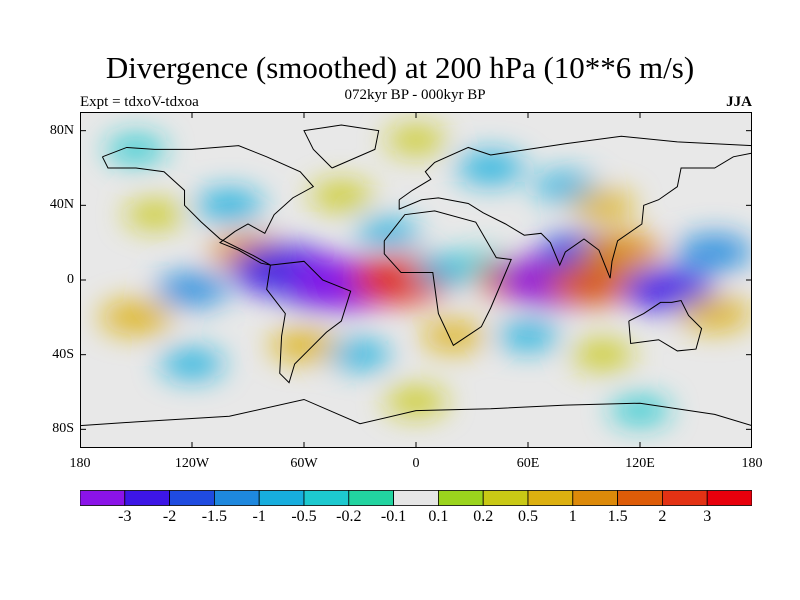  Describe the element at coordinates (438, 516) in the screenshot. I see `colorbar-label: 0.1` at that location.